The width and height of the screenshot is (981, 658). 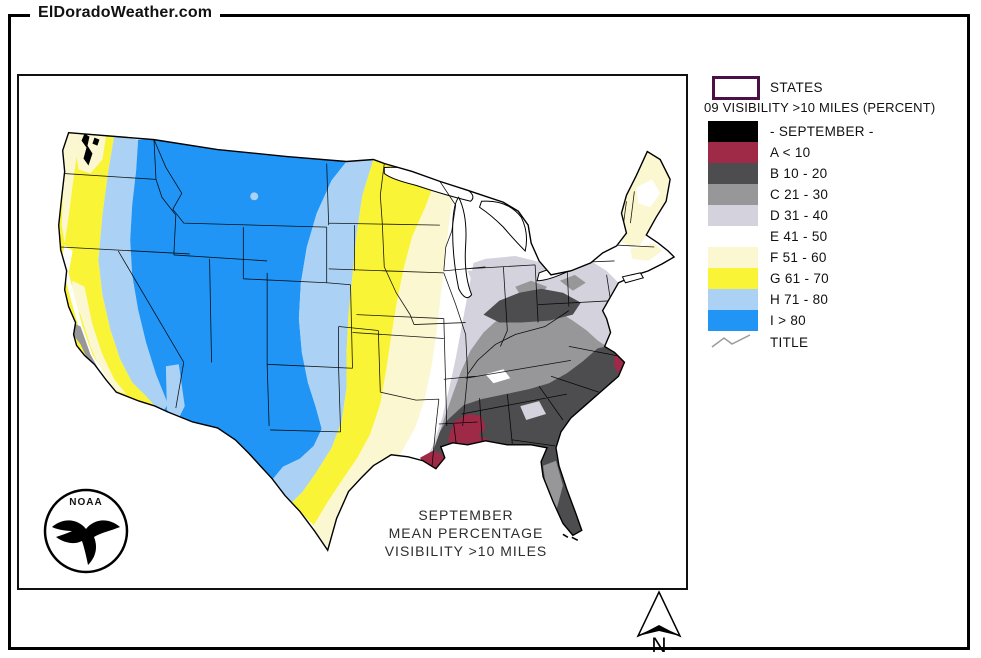 What do you see at coordinates (92, 356) in the screenshot?
I see `region-gray-socal-coast` at bounding box center [92, 356].